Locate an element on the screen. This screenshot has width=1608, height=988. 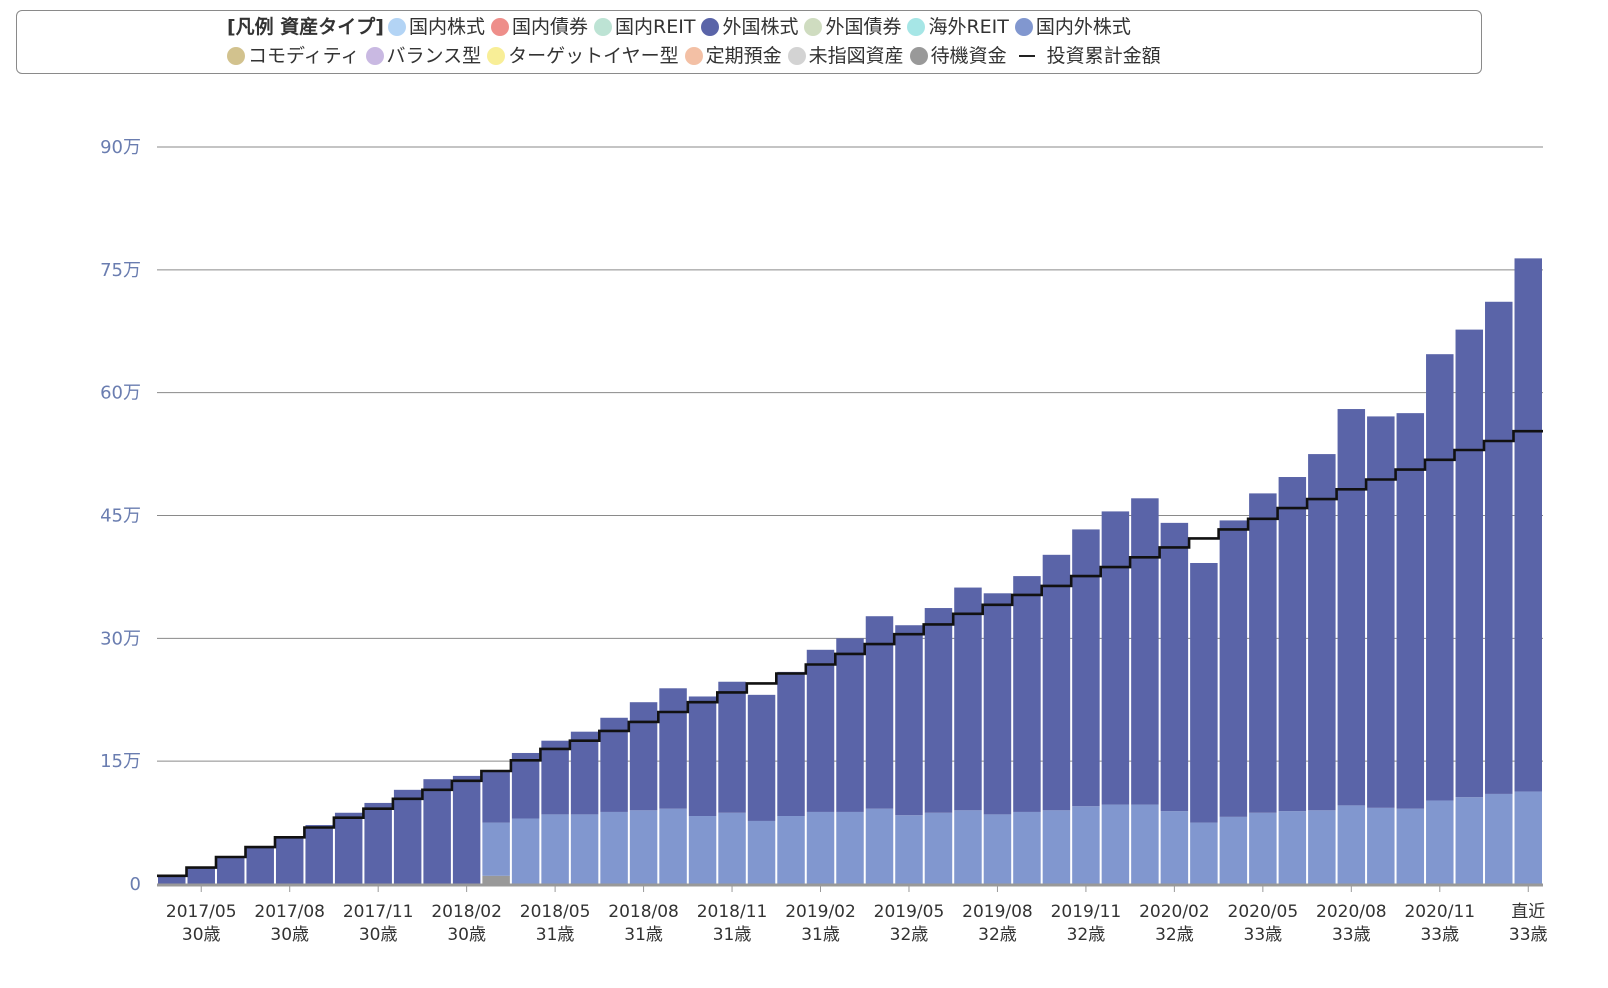
legend-title: [凡例 資産タイプ] is located at coordinates (305, 27).